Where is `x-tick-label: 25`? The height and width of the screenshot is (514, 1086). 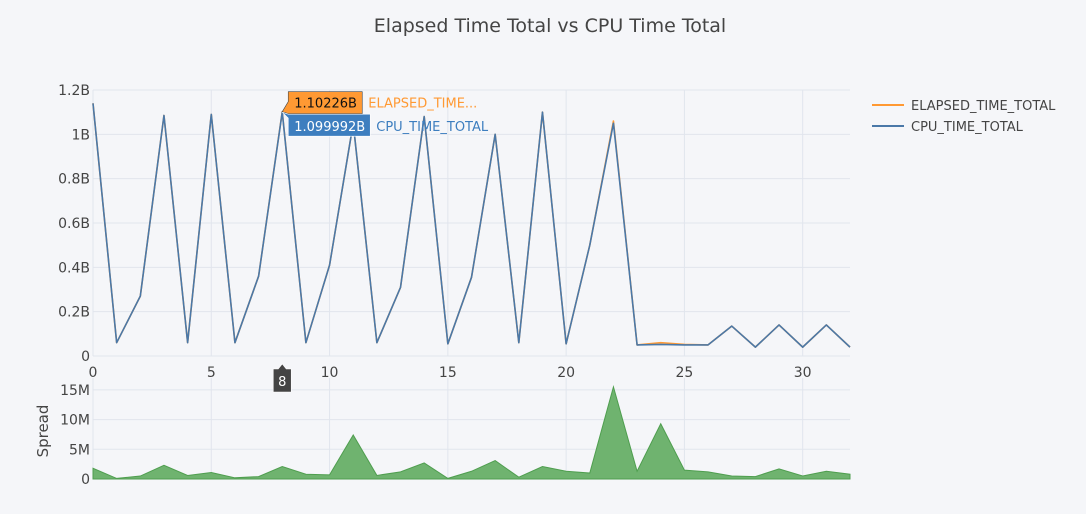 x-tick-label: 25 is located at coordinates (684, 373).